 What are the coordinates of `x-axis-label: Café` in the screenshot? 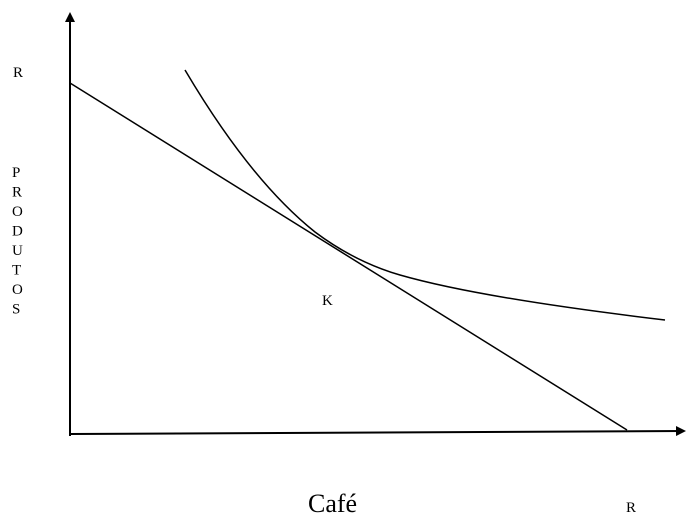 It's located at (332, 503).